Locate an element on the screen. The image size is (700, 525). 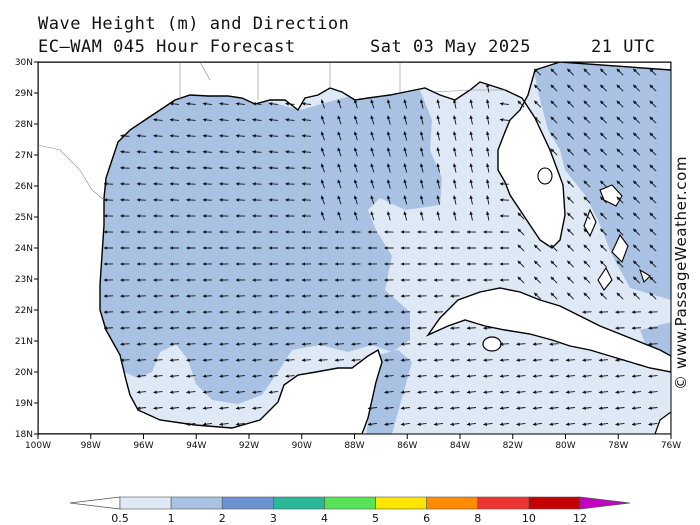
forecast-time: 21 UTC is located at coordinates (623, 47).